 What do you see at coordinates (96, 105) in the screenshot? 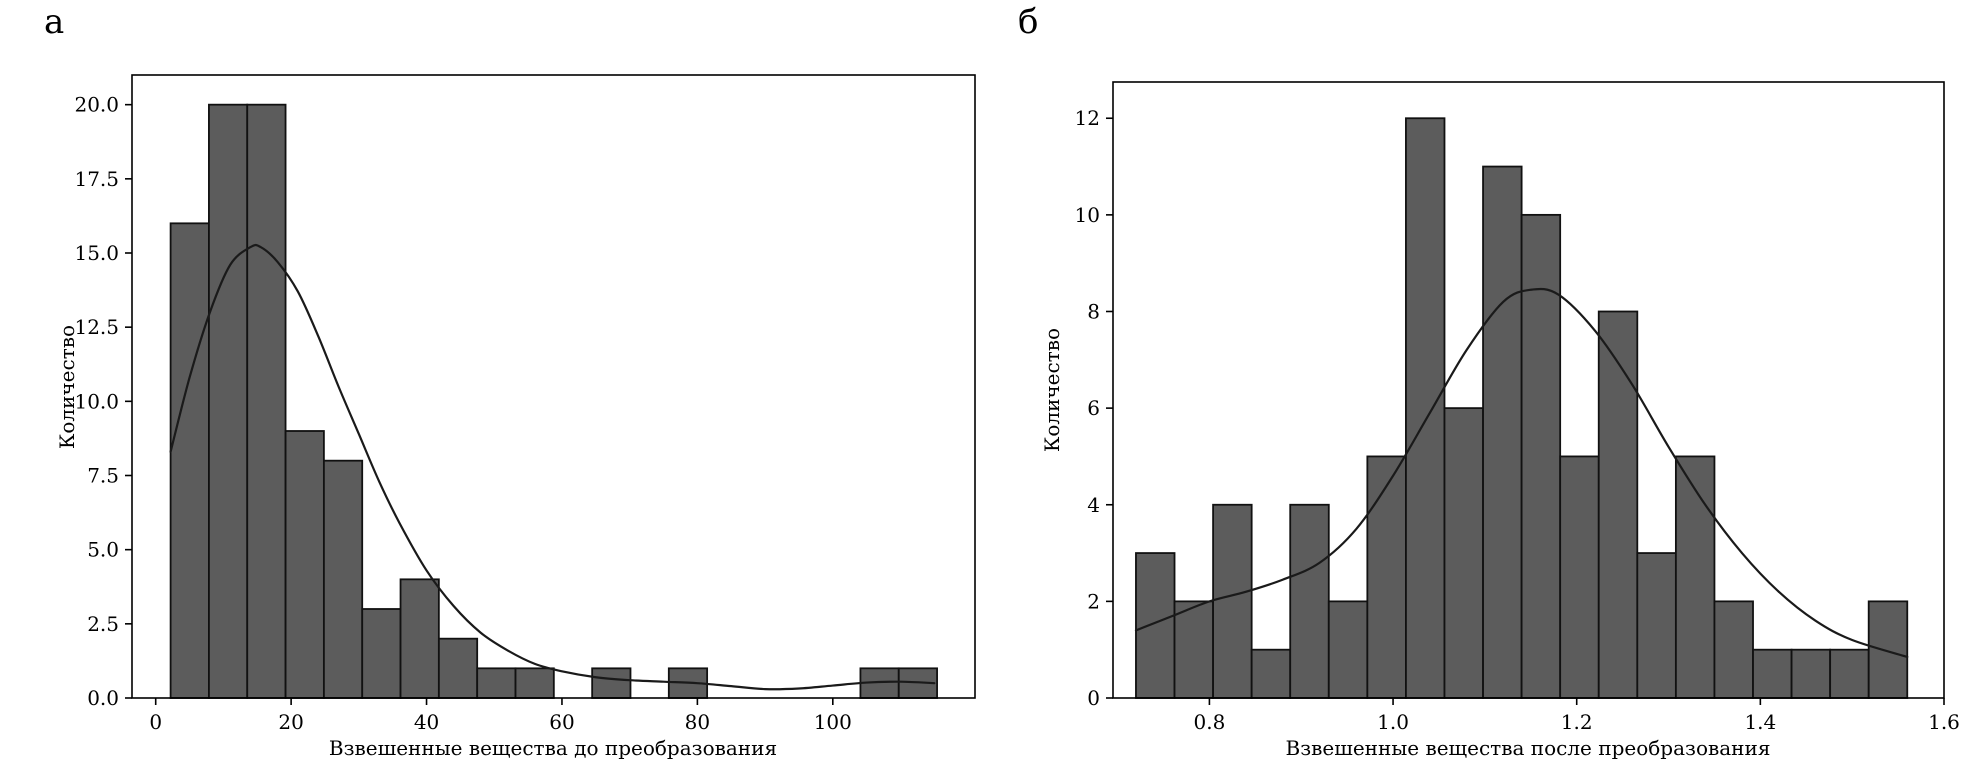
I see `y-tick-label: 20.0` at bounding box center [96, 105].